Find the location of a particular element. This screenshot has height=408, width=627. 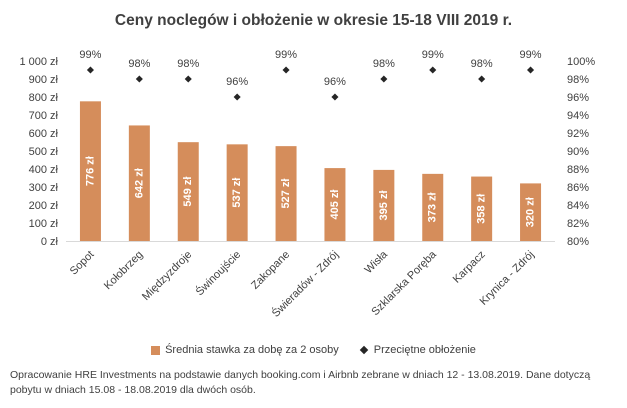

y-right-tick-label: 94% is located at coordinates (578, 116).